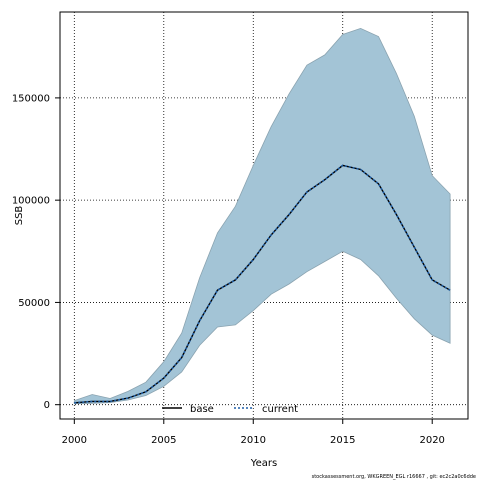  Describe the element at coordinates (253, 432) in the screenshot. I see `x-axis: 2000 2005 2010 2015 2020` at that location.